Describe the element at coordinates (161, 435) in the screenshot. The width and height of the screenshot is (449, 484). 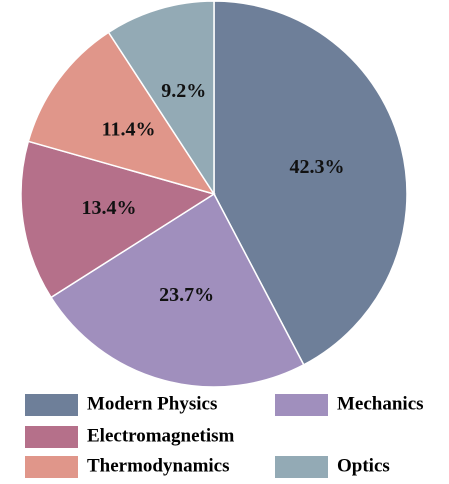
I see `legend-label: Electromagnetism` at that location.